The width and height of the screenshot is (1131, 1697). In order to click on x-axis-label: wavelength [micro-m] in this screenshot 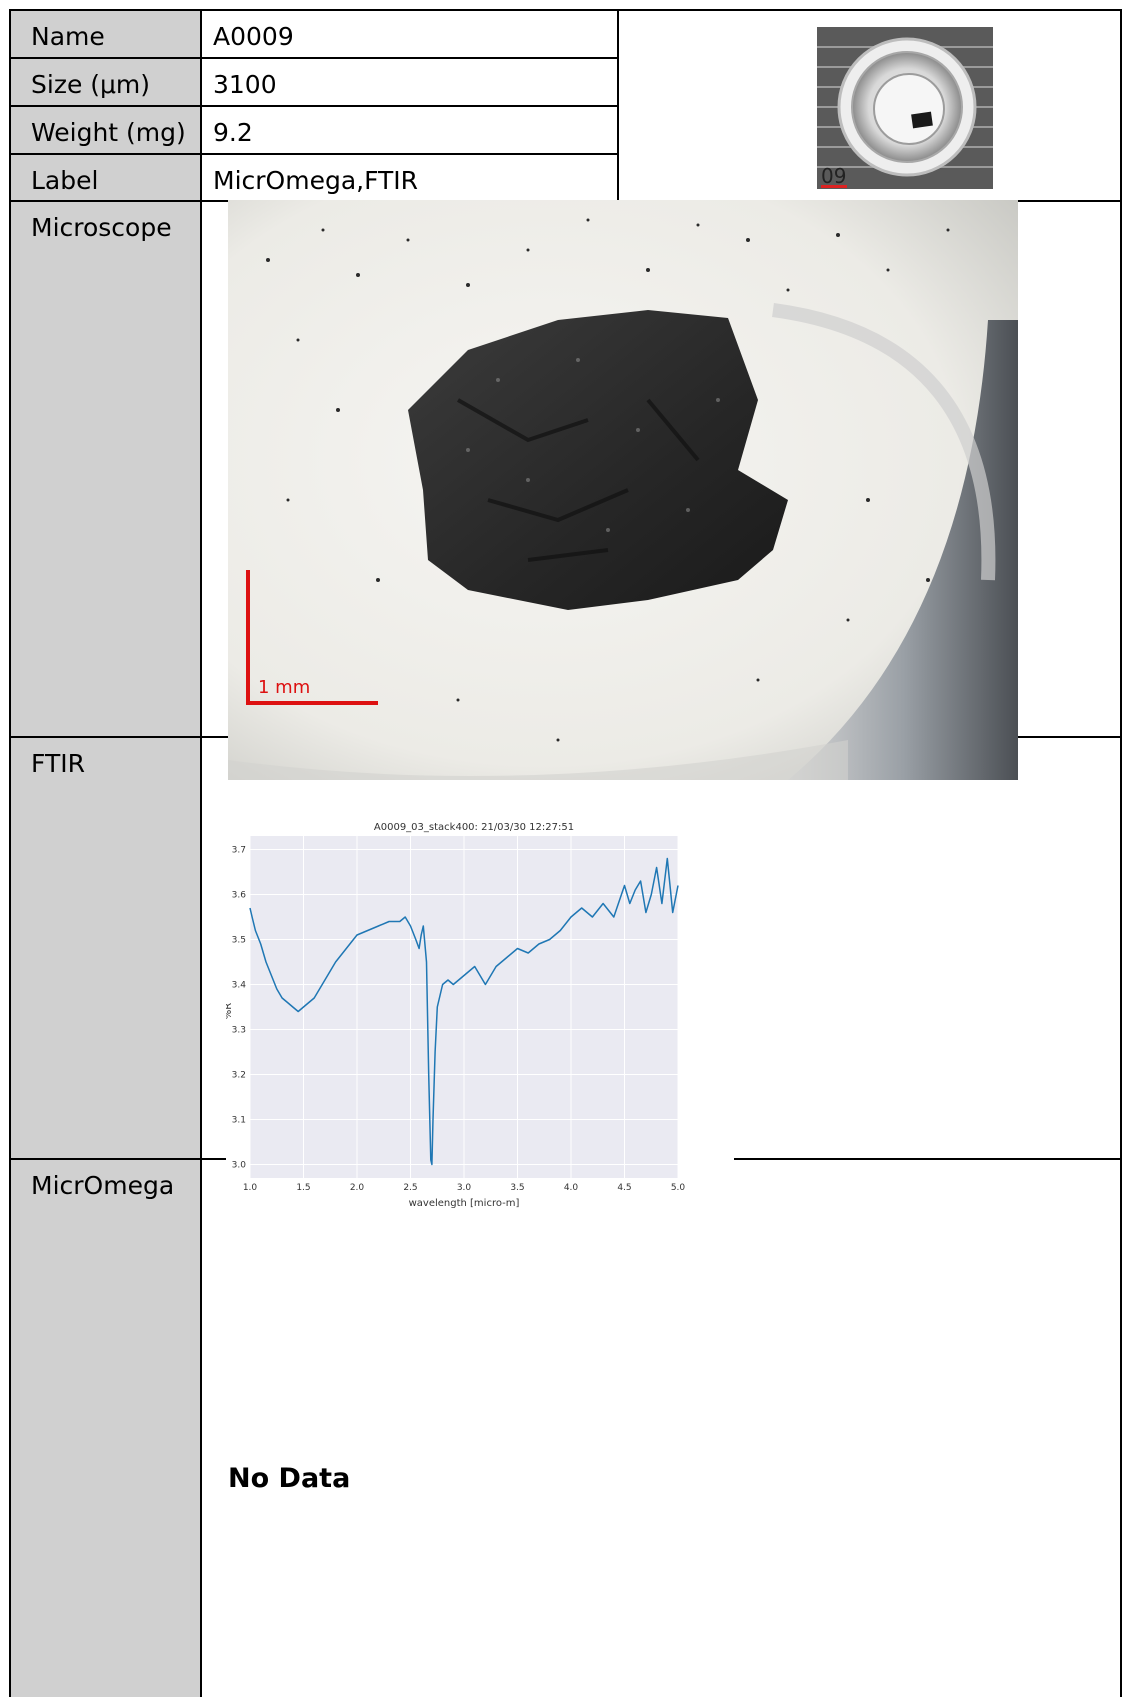, I will do `click(464, 1203)`.